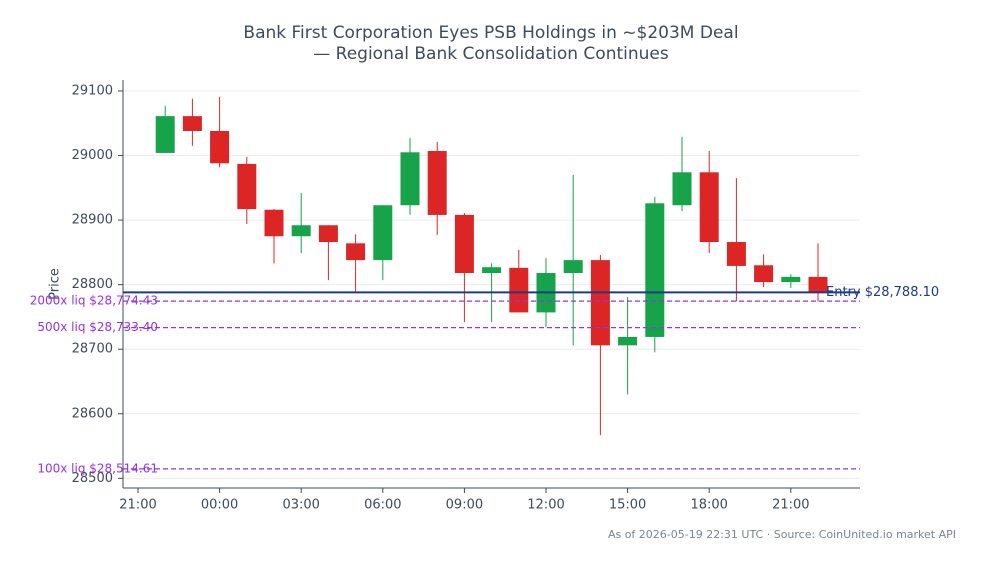  Describe the element at coordinates (97, 468) in the screenshot. I see `reference-label: 100x liq $28,514.61` at that location.